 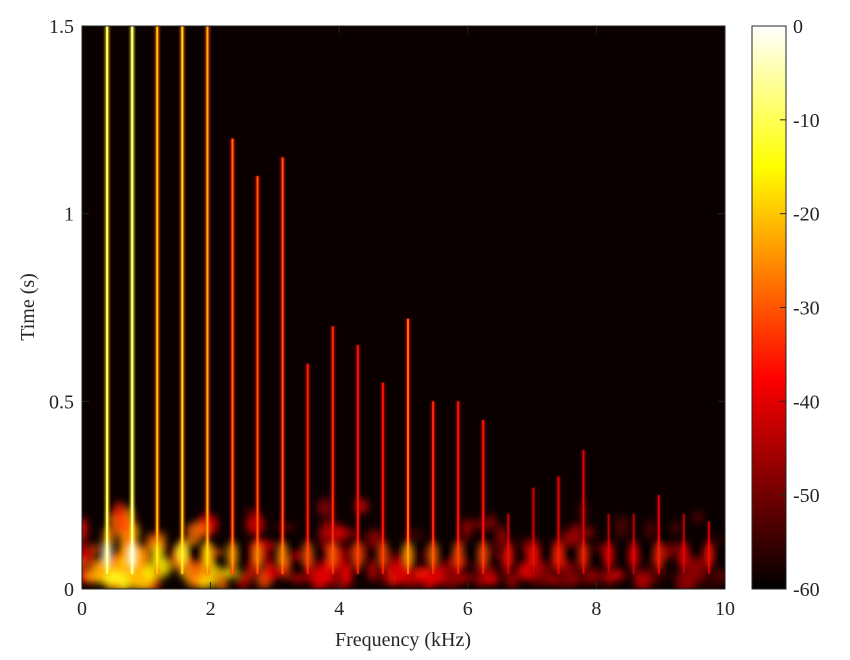 I want to click on colorbar-tick-label: -30, so click(x=806, y=309).